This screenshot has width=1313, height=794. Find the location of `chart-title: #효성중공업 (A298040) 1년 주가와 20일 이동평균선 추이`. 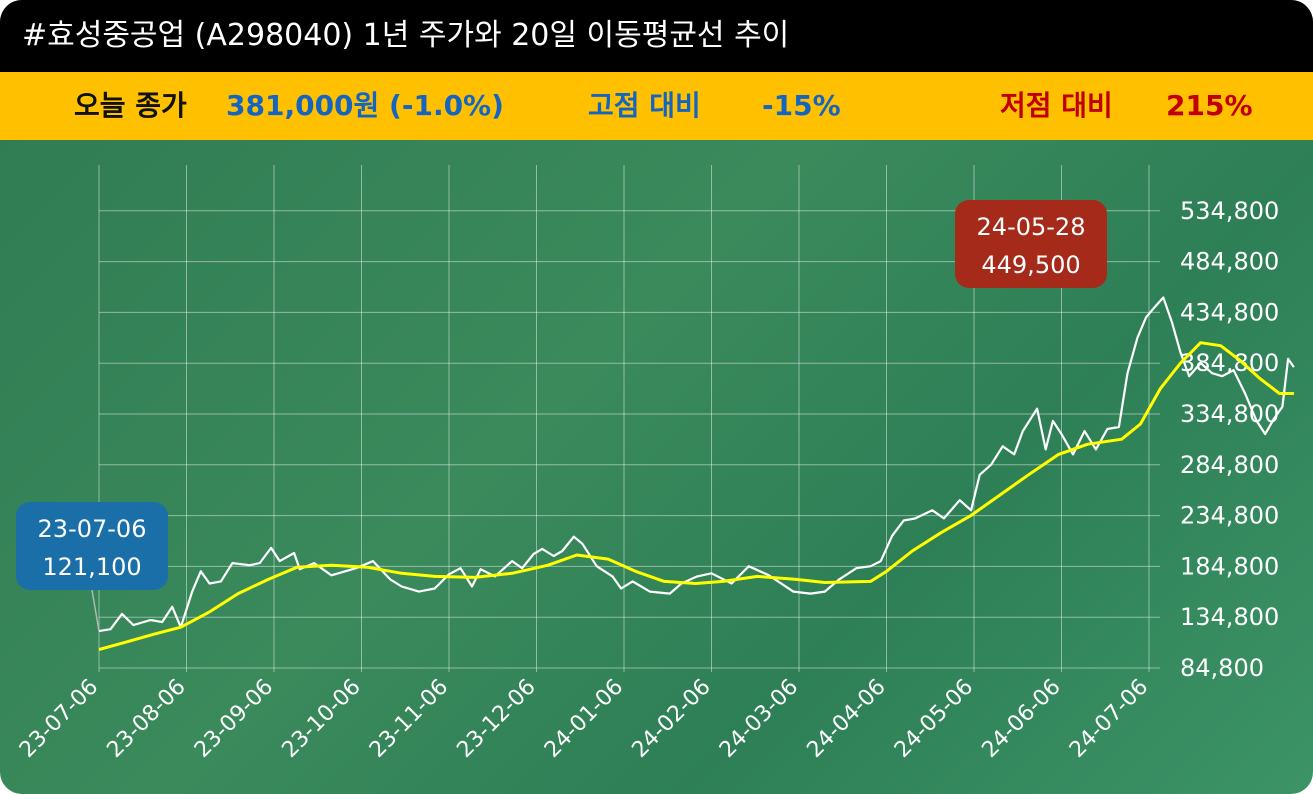

chart-title: #효성중공업 (A298040) 1년 주가와 20일 이동평균선 추이 is located at coordinates (656, 36).